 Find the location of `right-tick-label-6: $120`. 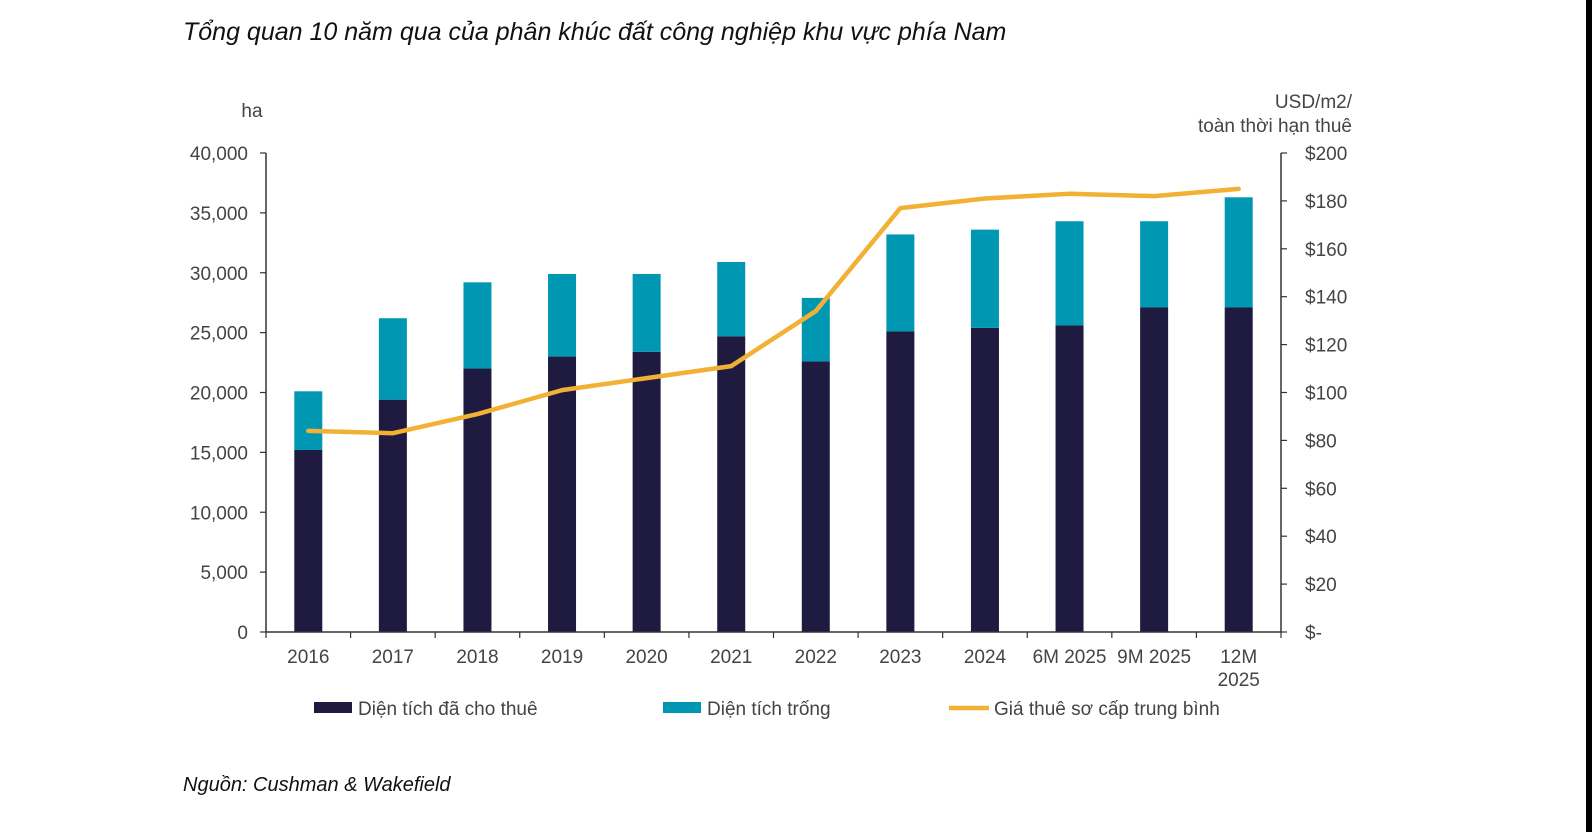

right-tick-label-6: $120 is located at coordinates (1326, 346).